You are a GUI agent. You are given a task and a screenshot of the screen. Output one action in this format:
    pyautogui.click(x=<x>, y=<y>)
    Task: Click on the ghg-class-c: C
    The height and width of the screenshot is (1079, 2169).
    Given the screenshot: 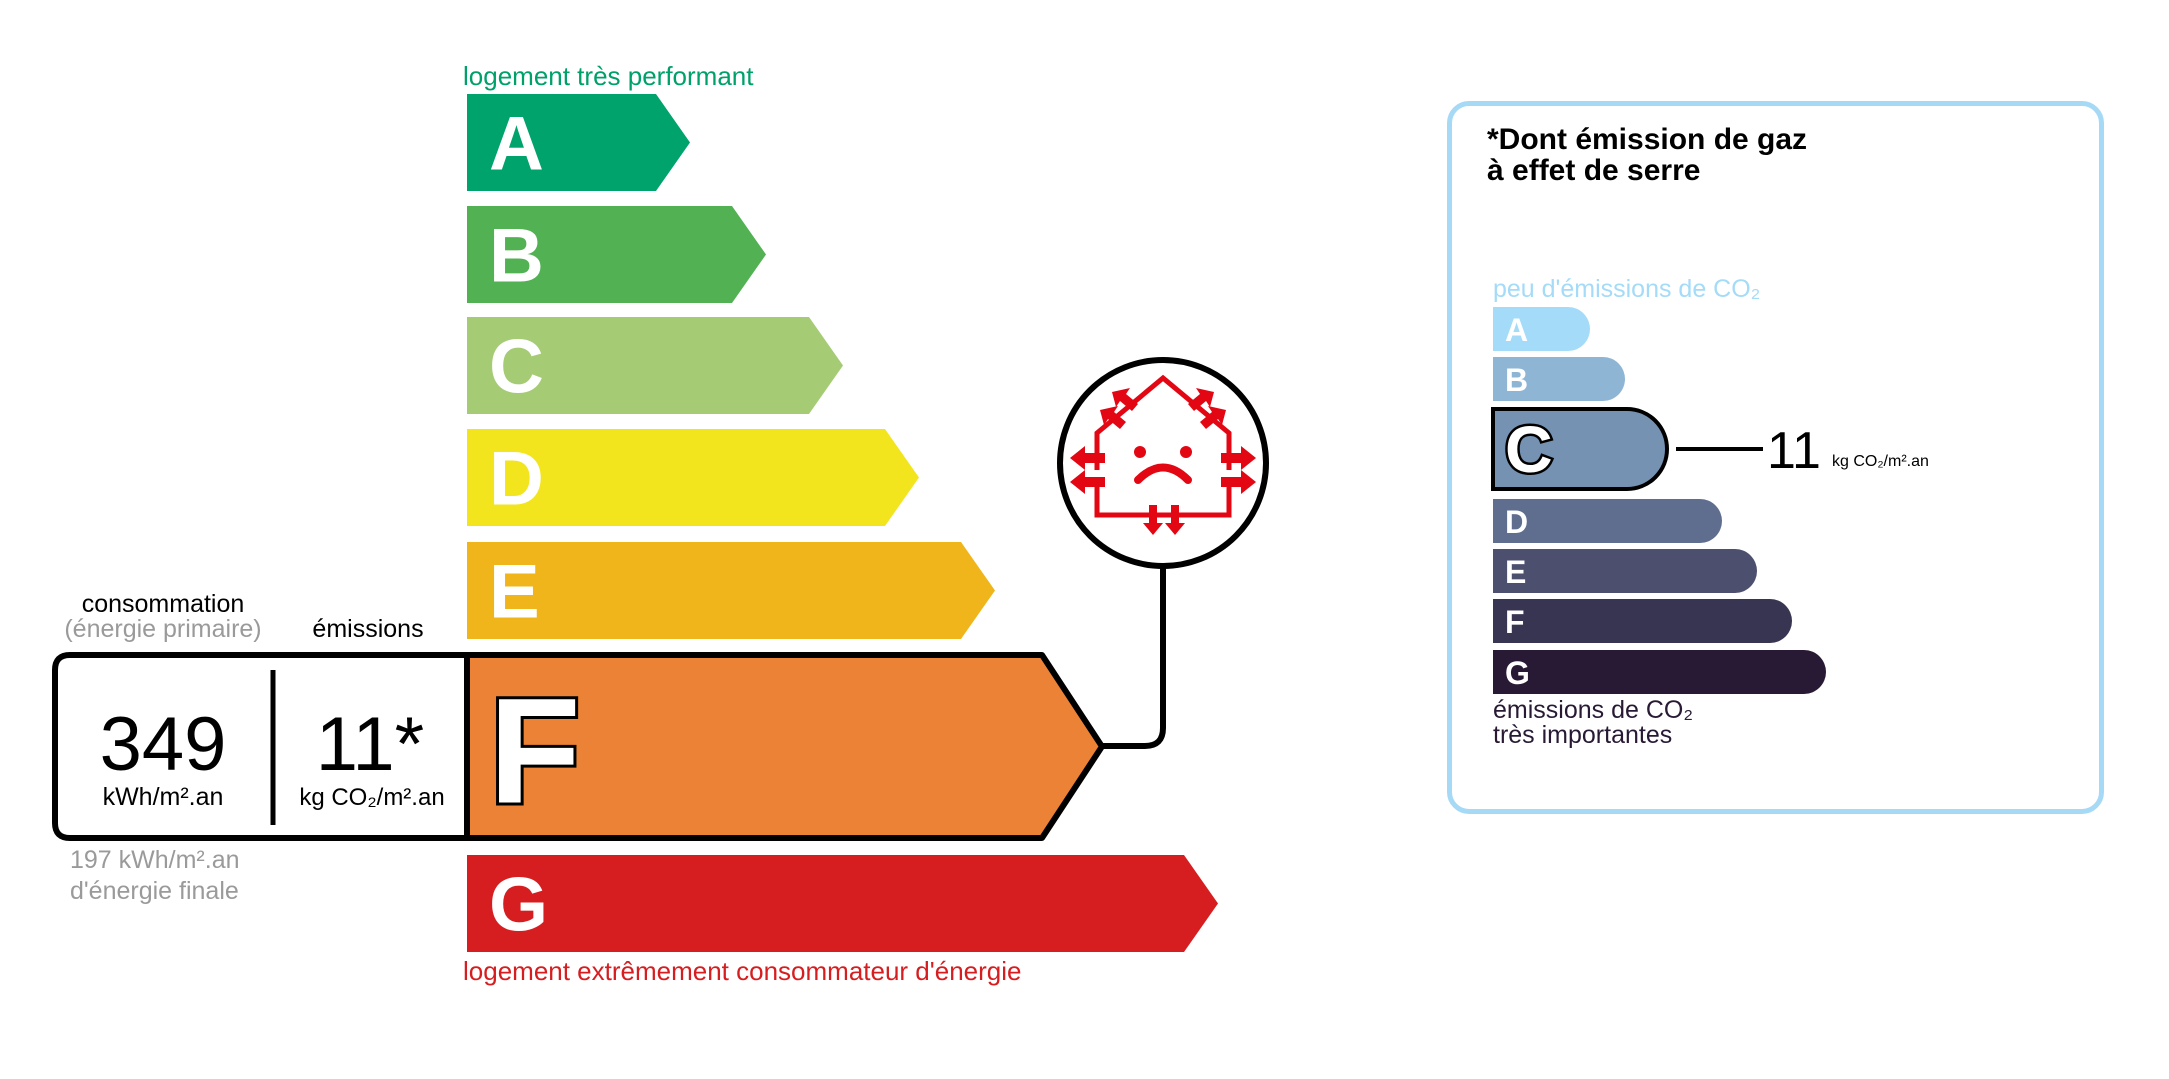 What is the action you would take?
    pyautogui.click(x=1580, y=449)
    